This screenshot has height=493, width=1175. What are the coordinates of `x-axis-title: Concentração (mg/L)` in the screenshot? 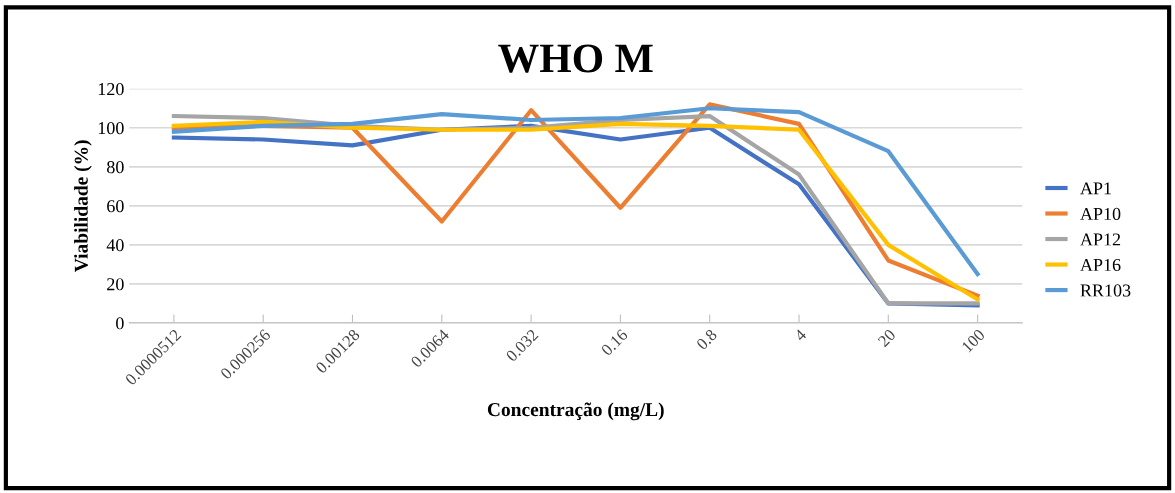 It's located at (575, 411).